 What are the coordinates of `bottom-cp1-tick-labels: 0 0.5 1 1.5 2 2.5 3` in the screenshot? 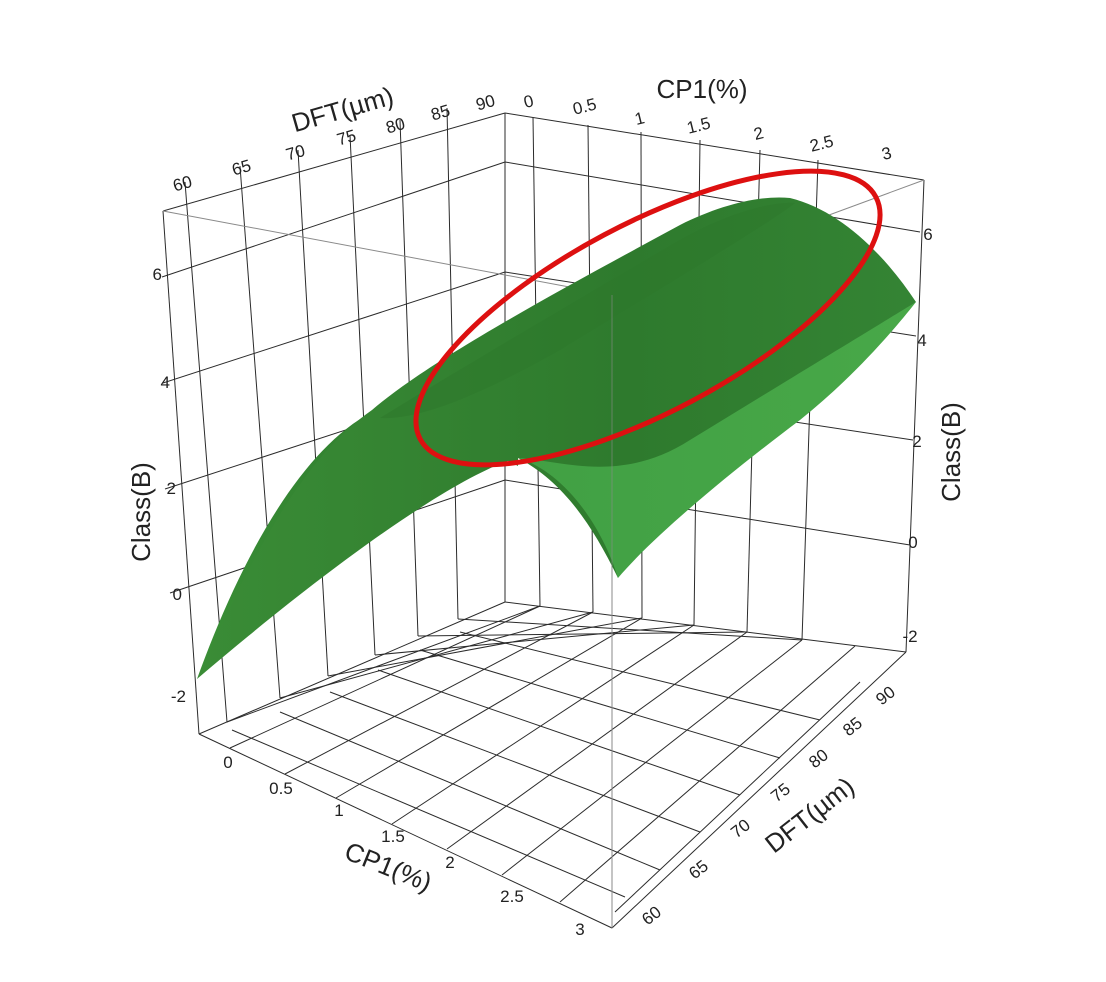 It's located at (403, 846).